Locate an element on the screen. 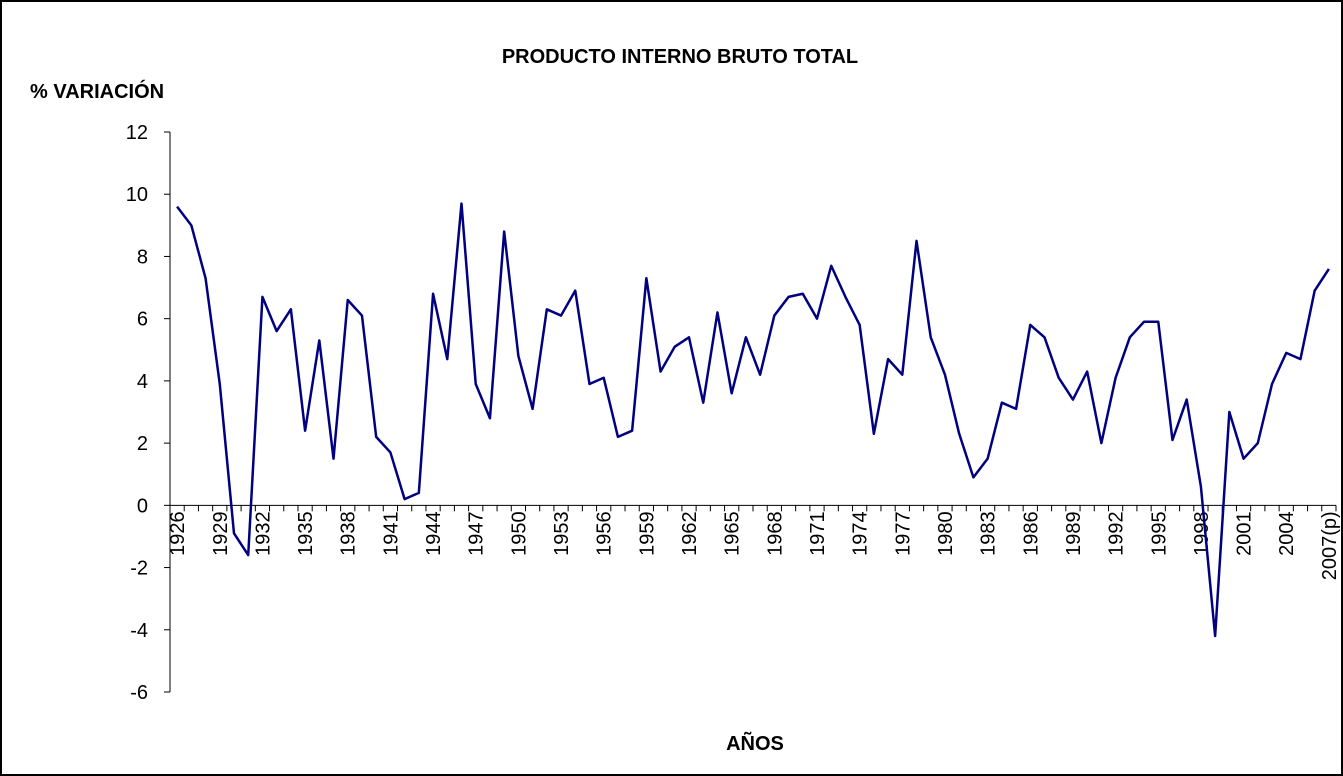  y-tick-label: 10 is located at coordinates (137, 195).